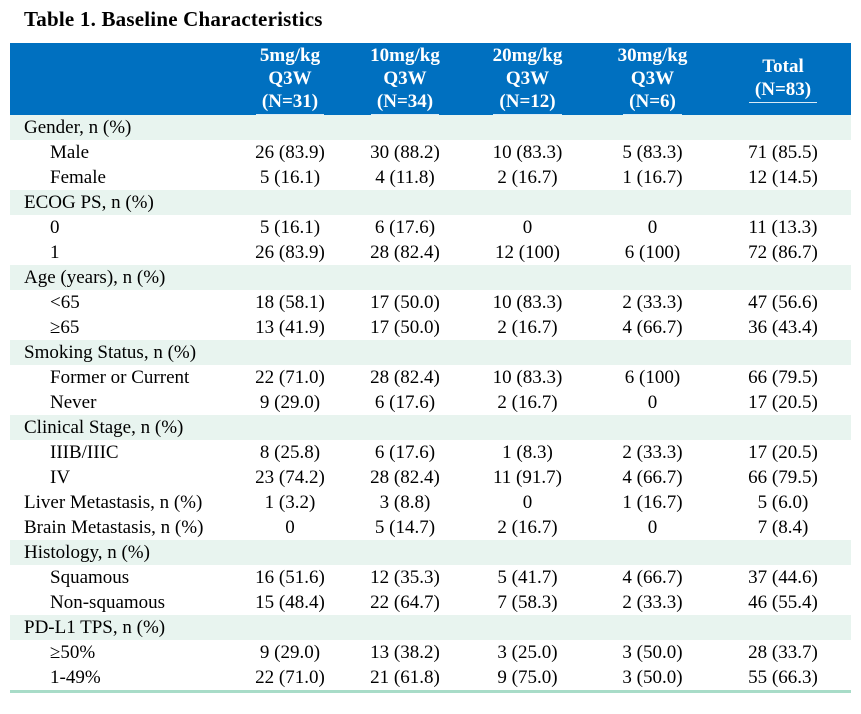  Describe the element at coordinates (405, 102) in the screenshot. I see `column-n-label: (N=34)` at that location.